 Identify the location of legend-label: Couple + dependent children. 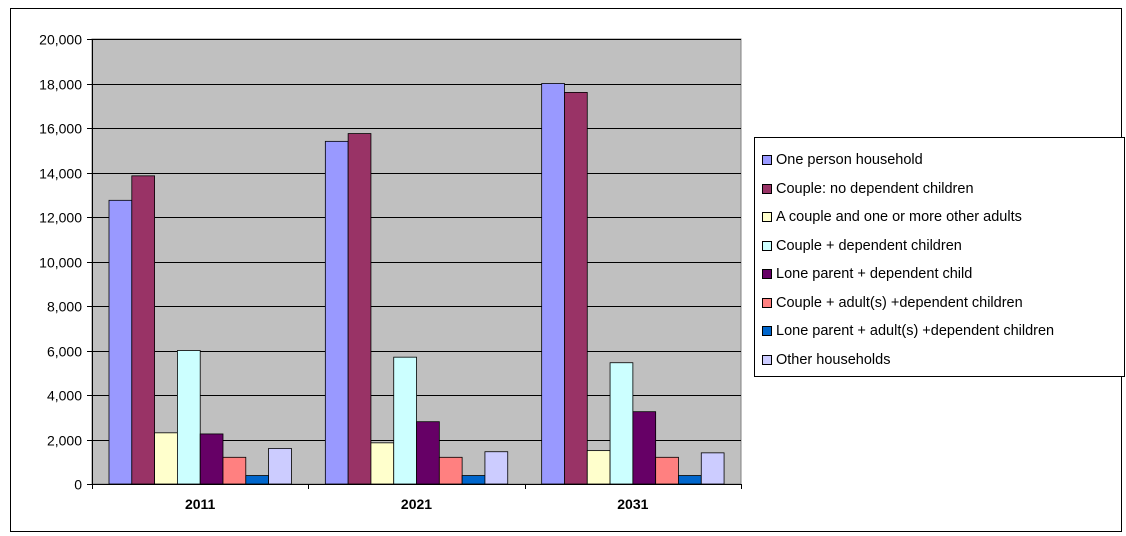
(869, 245).